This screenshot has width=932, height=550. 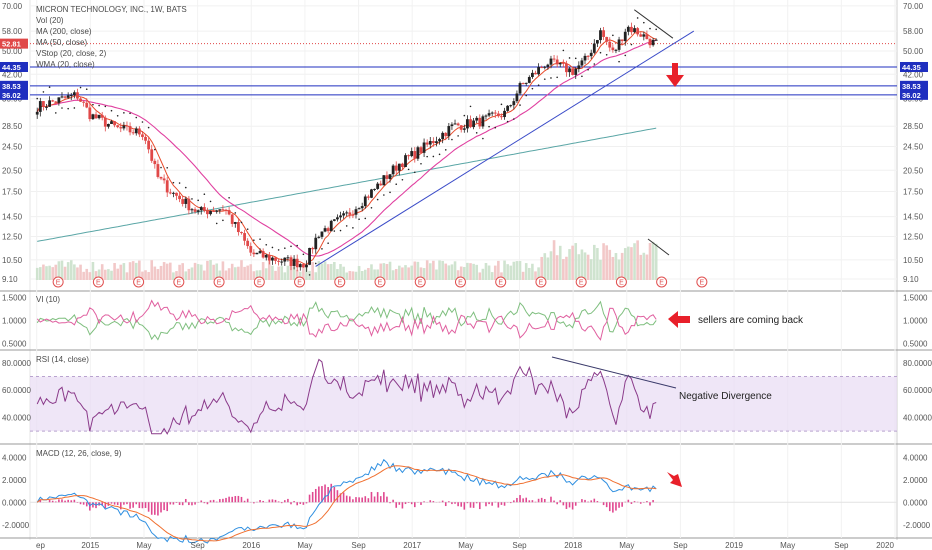 I want to click on y-tick-label: 40.0000, so click(x=917, y=417).